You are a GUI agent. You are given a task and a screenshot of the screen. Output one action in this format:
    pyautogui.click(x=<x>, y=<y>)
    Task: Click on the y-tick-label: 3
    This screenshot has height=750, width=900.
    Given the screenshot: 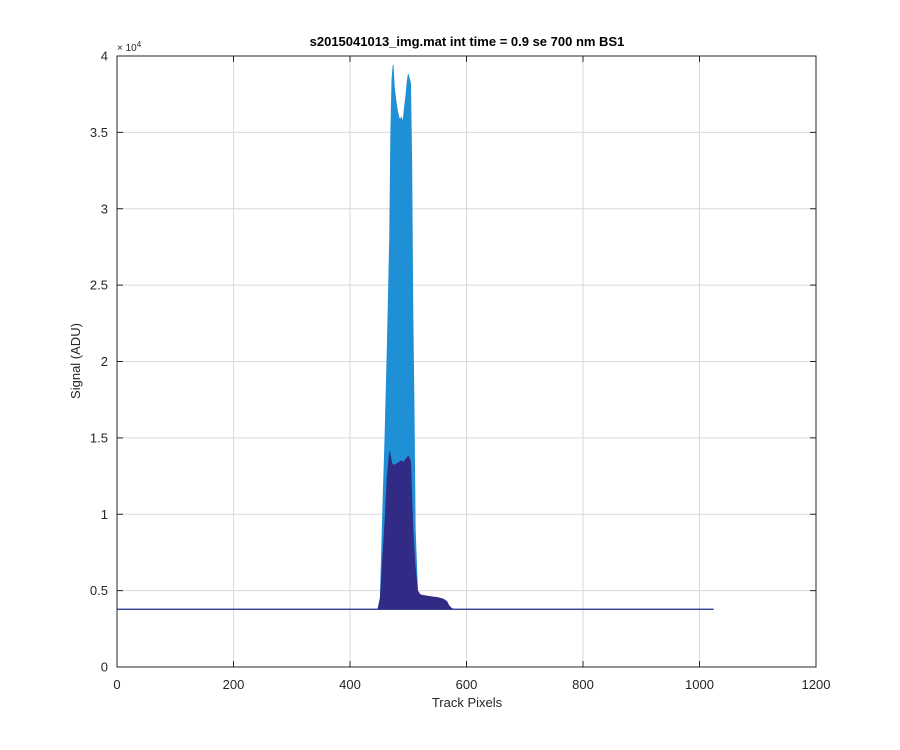 What is the action you would take?
    pyautogui.click(x=104, y=208)
    